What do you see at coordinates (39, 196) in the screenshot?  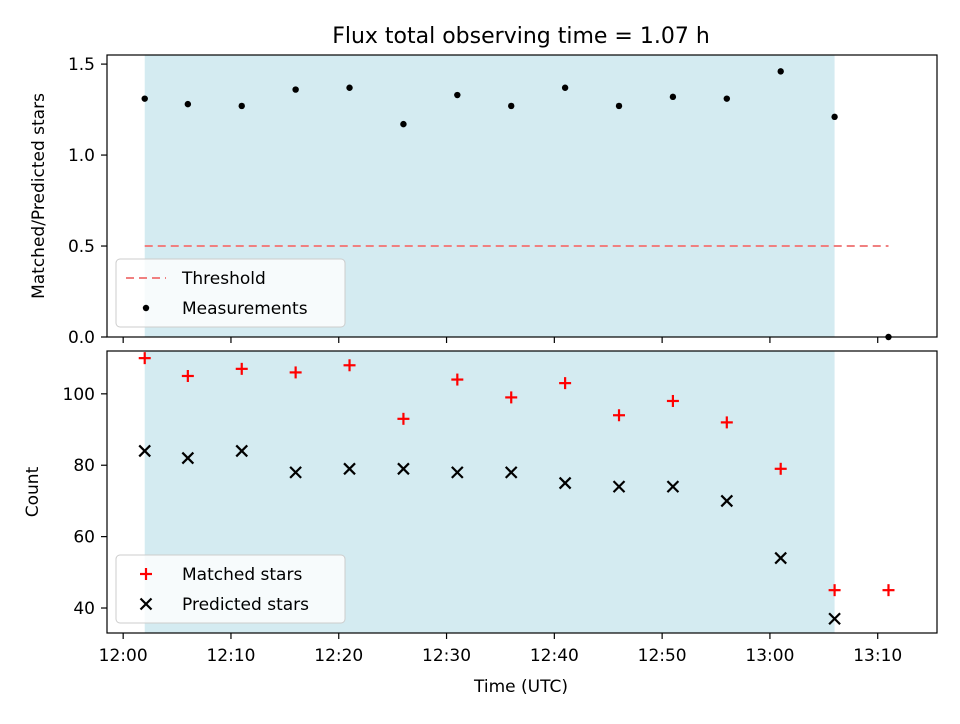 I see `y-axis-label: Matched/Predicted stars` at bounding box center [39, 196].